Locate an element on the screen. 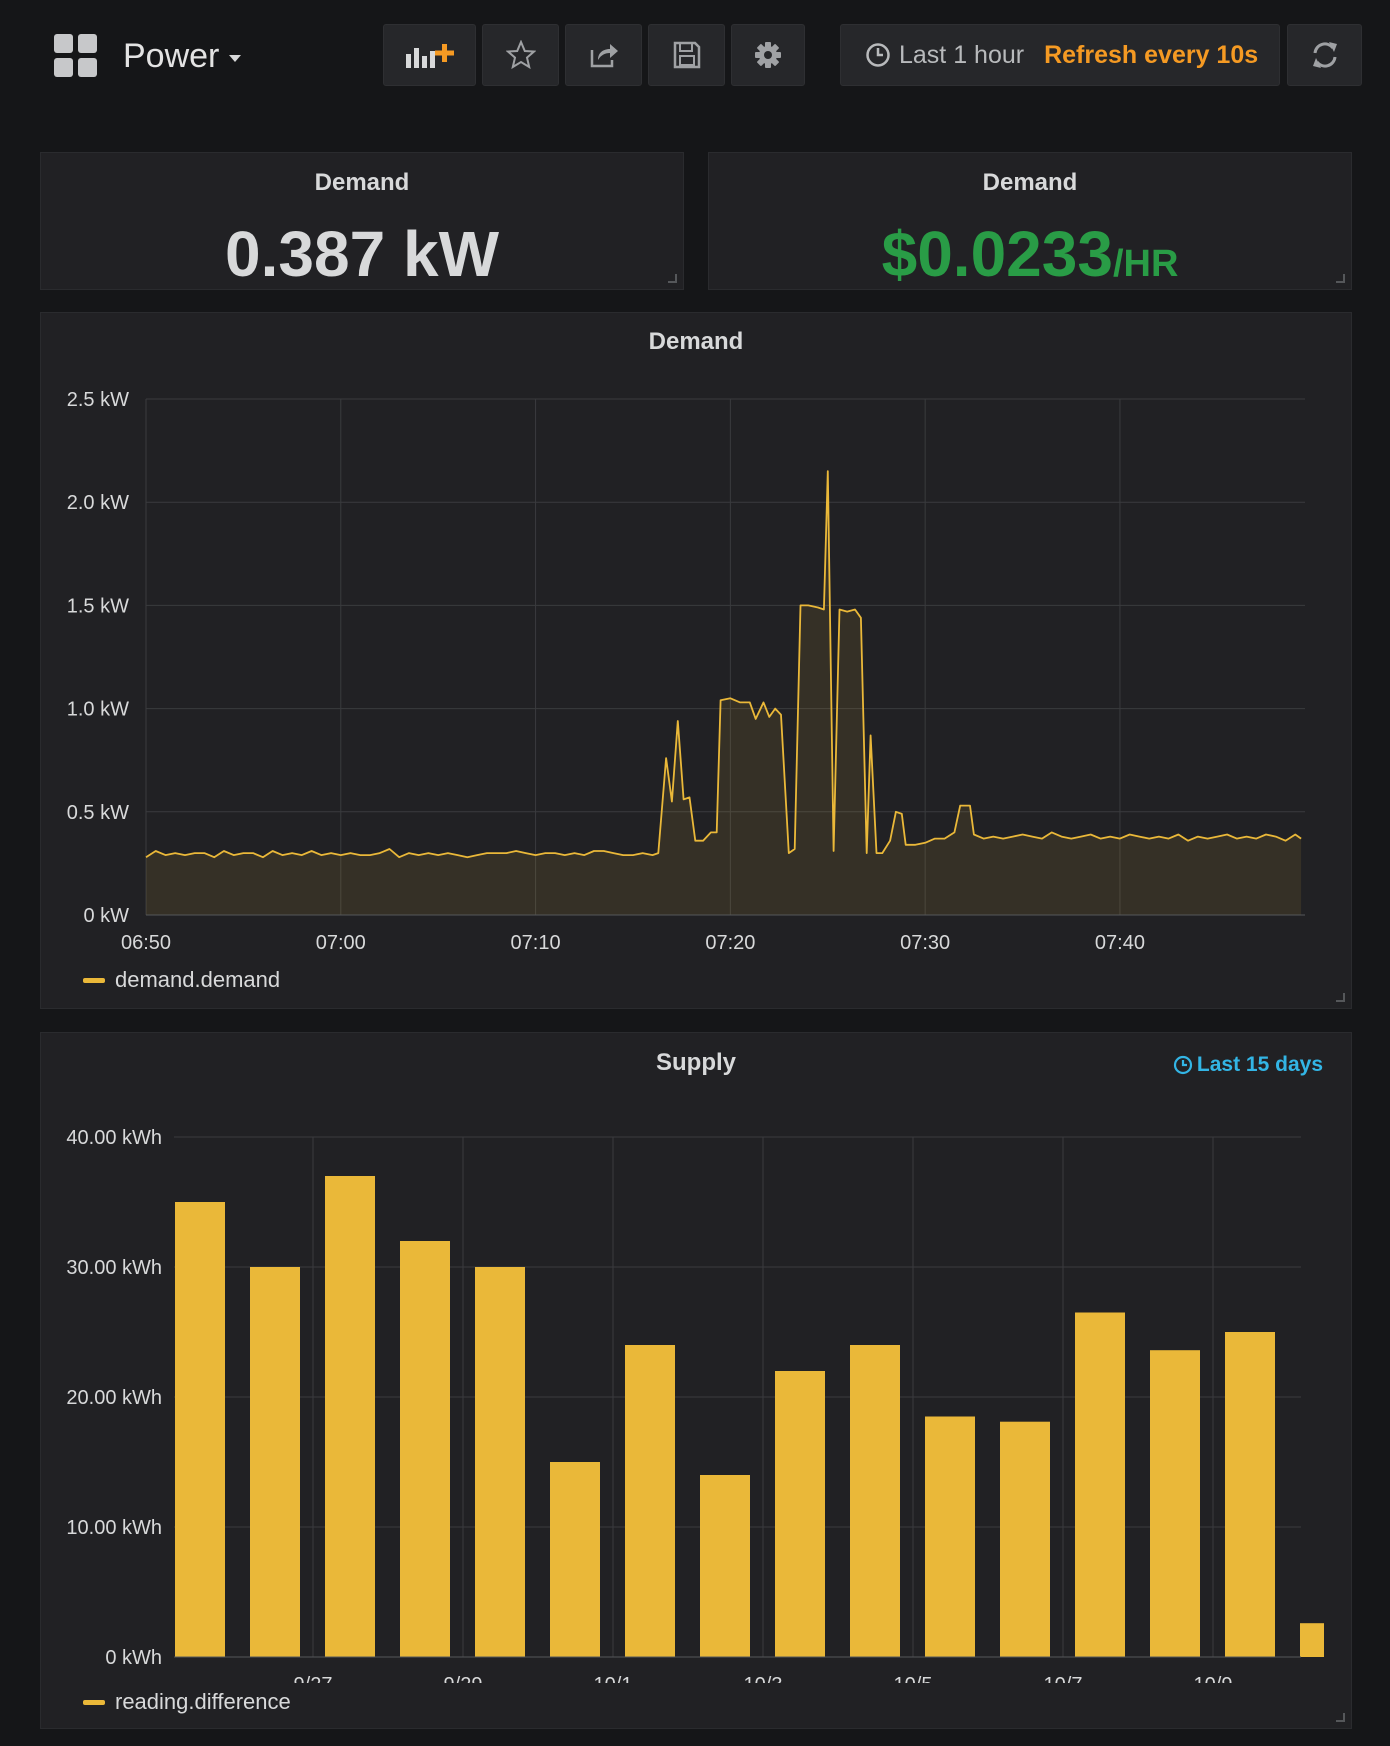 The width and height of the screenshot is (1390, 1746). refresh-button is located at coordinates (1324, 55).